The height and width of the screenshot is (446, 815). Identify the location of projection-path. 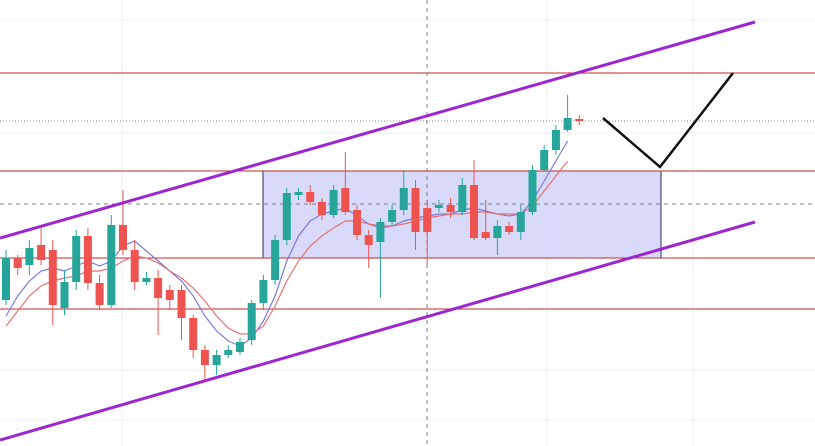
(668, 120).